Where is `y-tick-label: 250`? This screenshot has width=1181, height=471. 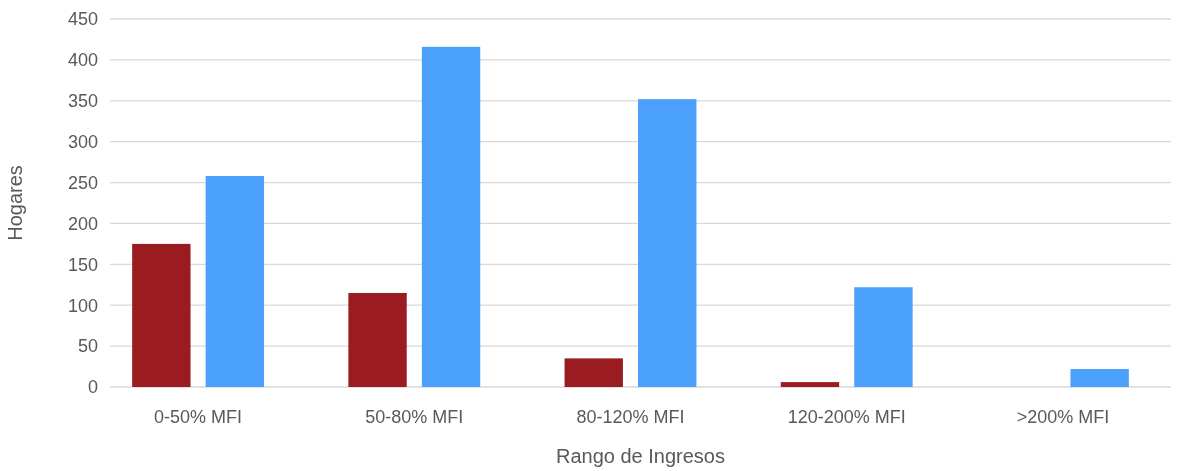 y-tick-label: 250 is located at coordinates (82, 182).